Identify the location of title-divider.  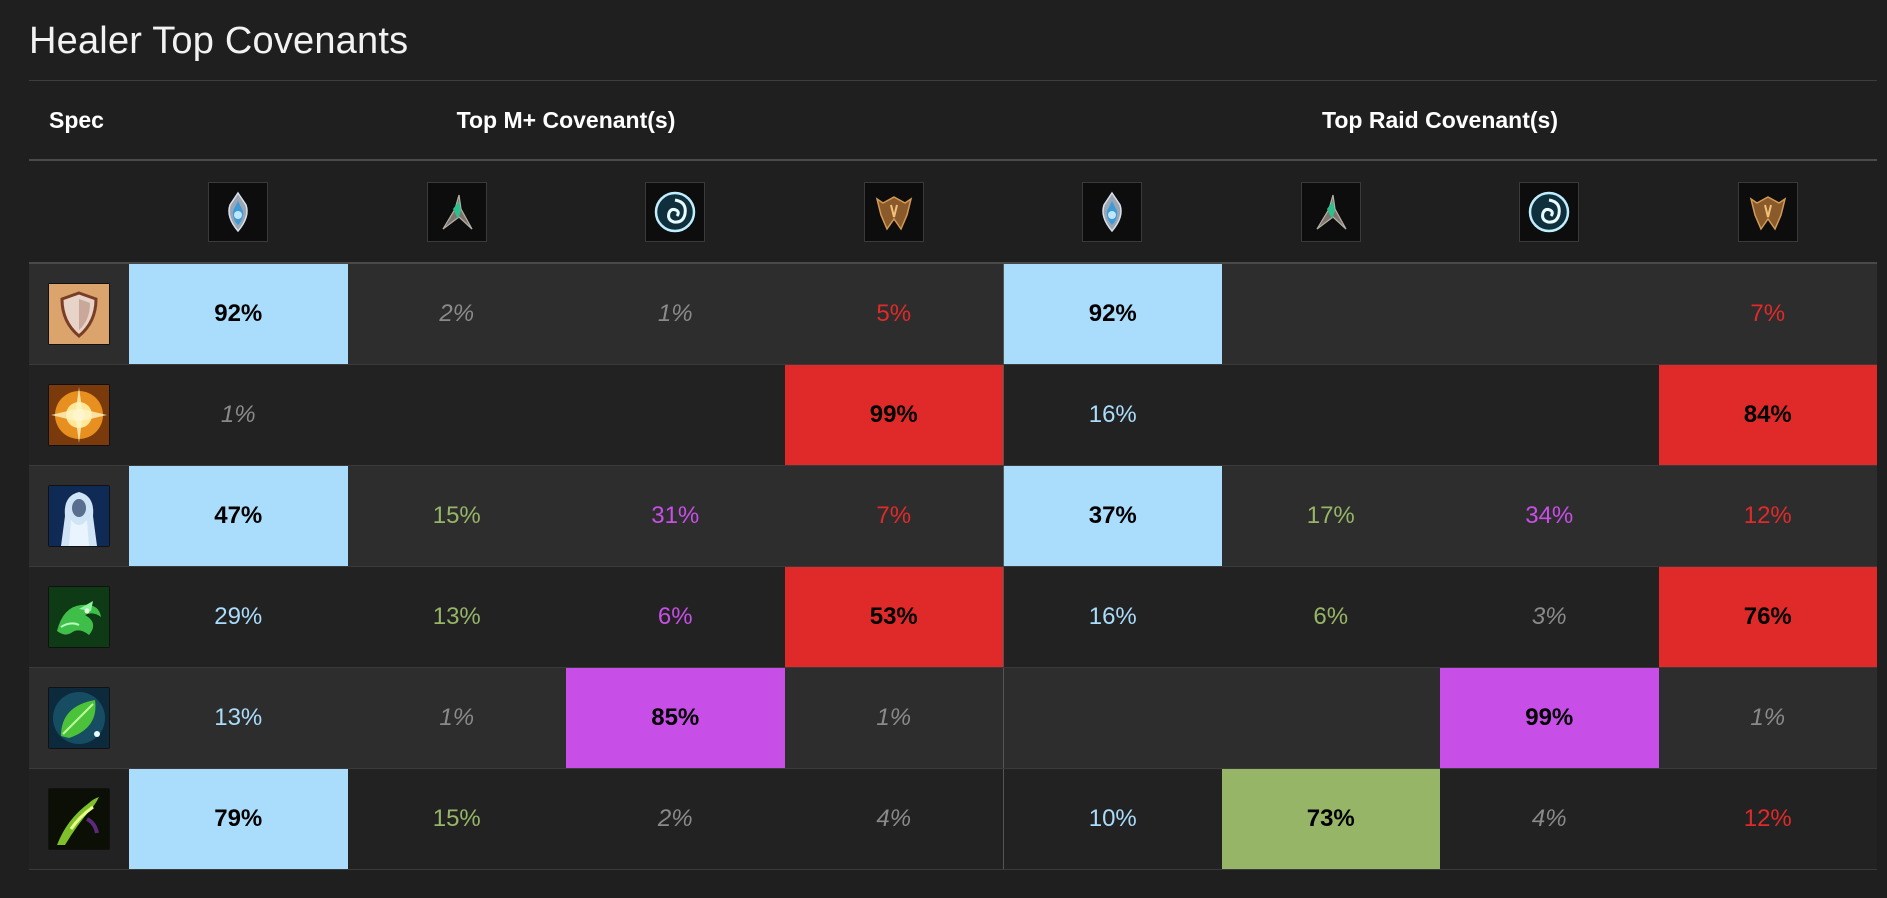
(953, 80).